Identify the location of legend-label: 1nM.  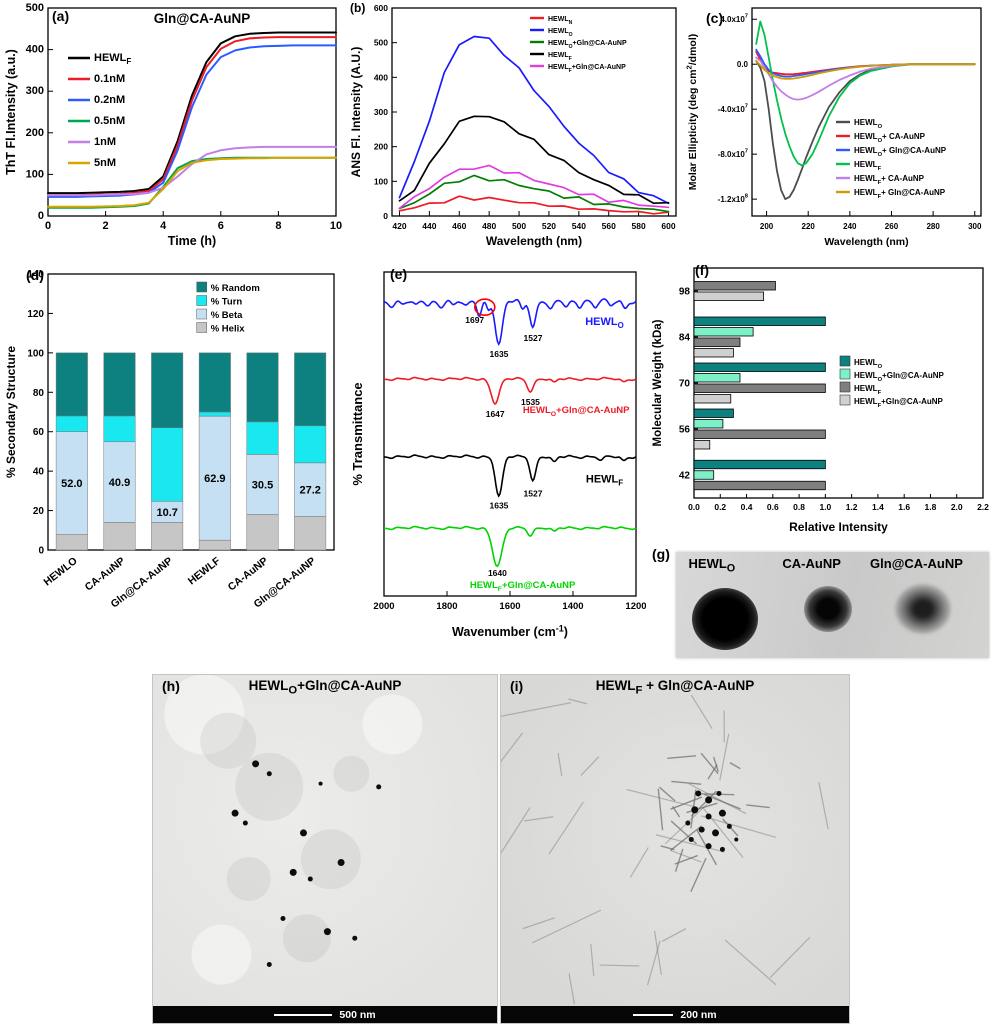
(105, 142).